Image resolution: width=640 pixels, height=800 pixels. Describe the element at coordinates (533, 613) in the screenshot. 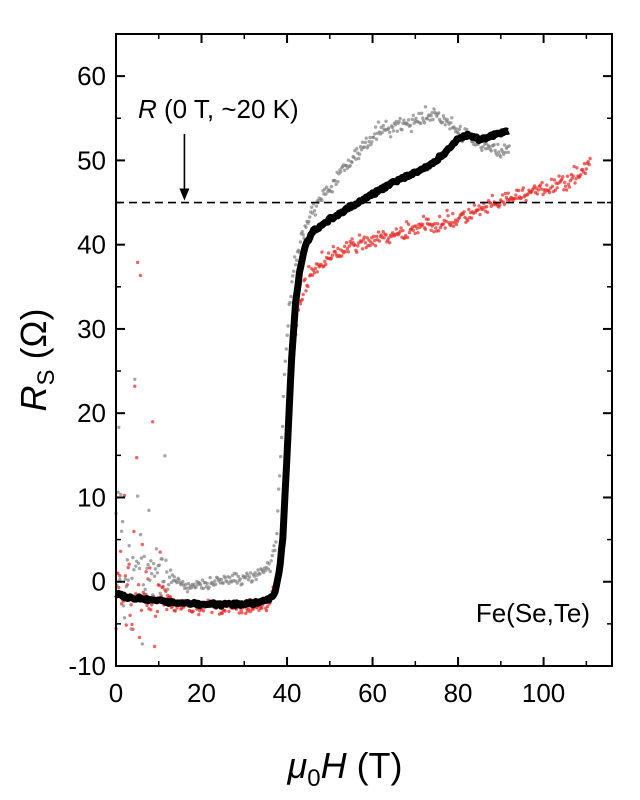

I see `sample-label: Fe(Se,Te)` at that location.